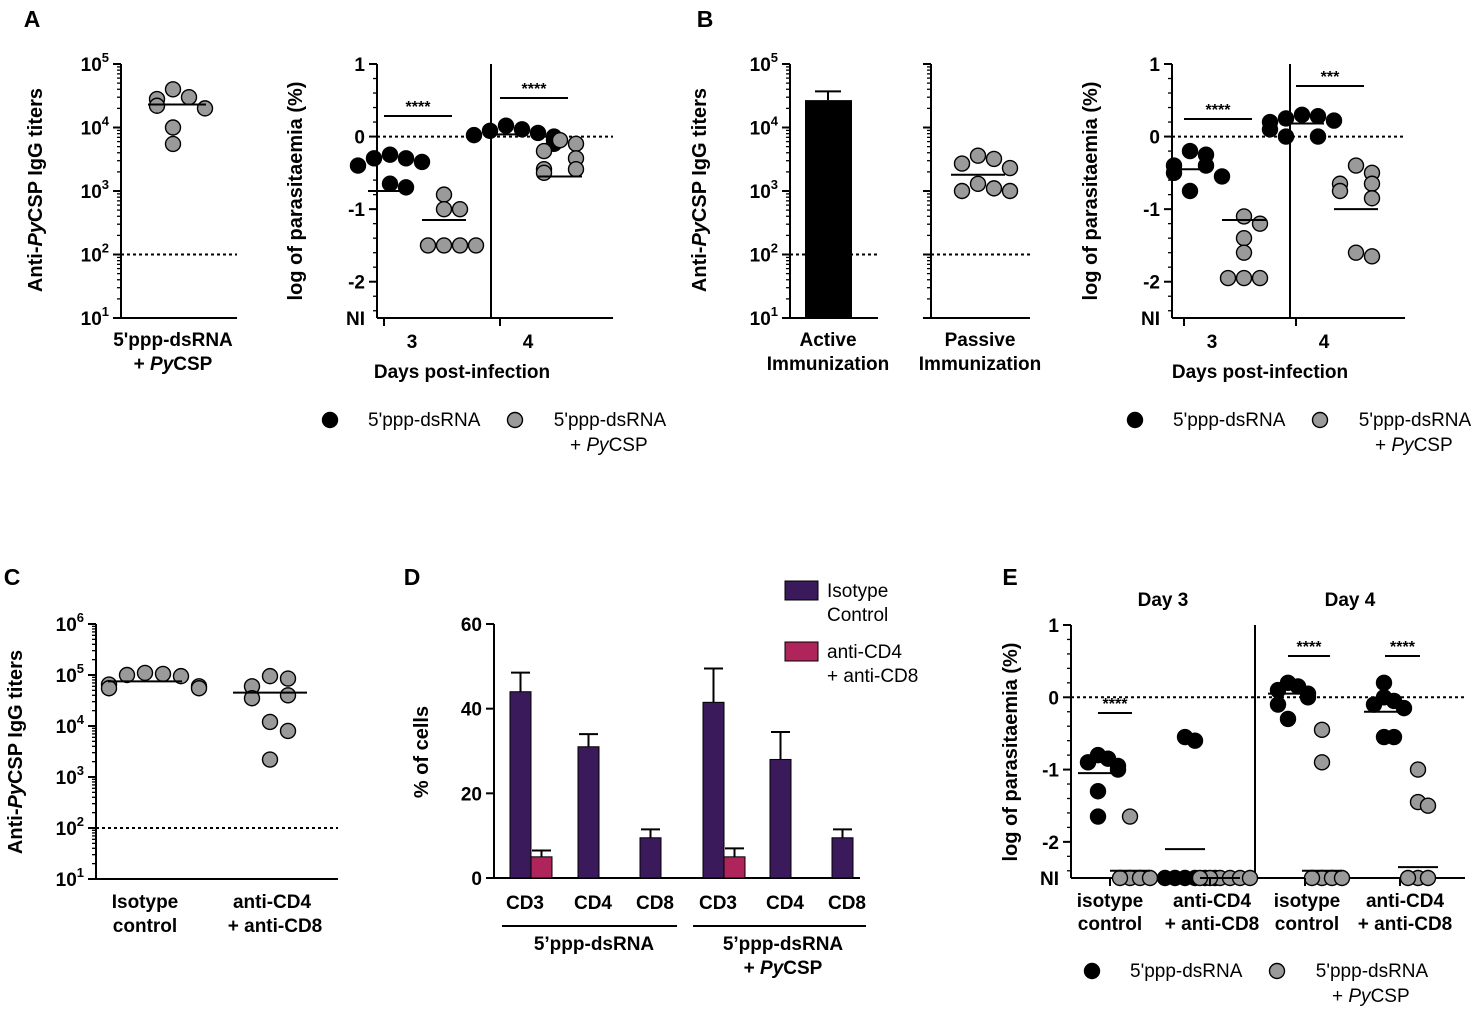 The width and height of the screenshot is (1475, 1010). Describe the element at coordinates (705, 19) in the screenshot. I see `panel-label-B: B` at that location.